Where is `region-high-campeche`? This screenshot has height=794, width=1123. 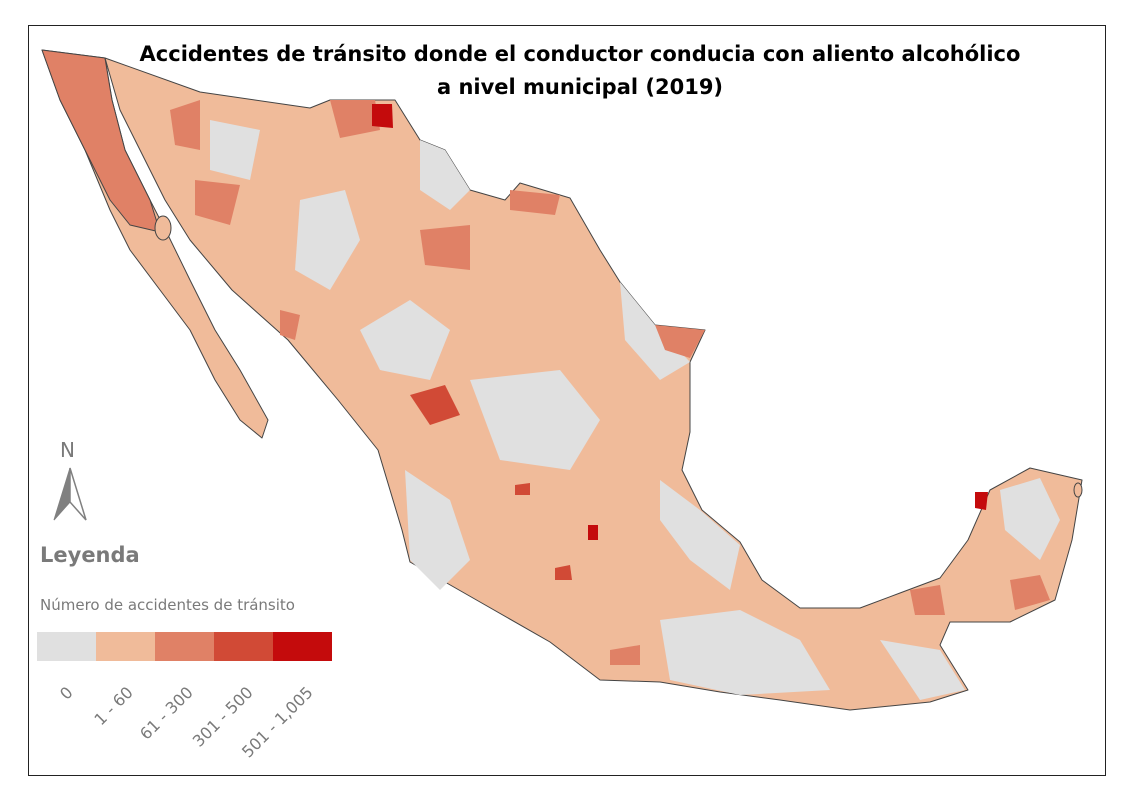
region-high-campeche is located at coordinates (927, 600).